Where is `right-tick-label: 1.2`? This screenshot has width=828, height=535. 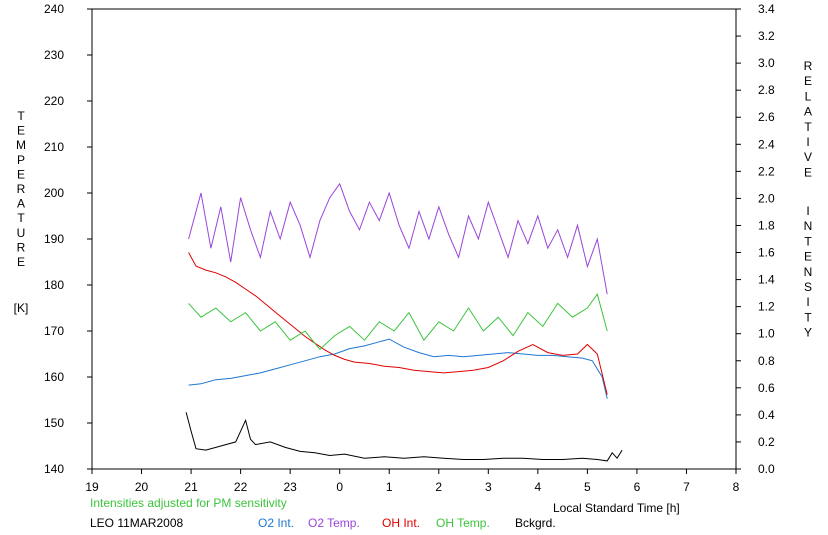 right-tick-label: 1.2 is located at coordinates (766, 307).